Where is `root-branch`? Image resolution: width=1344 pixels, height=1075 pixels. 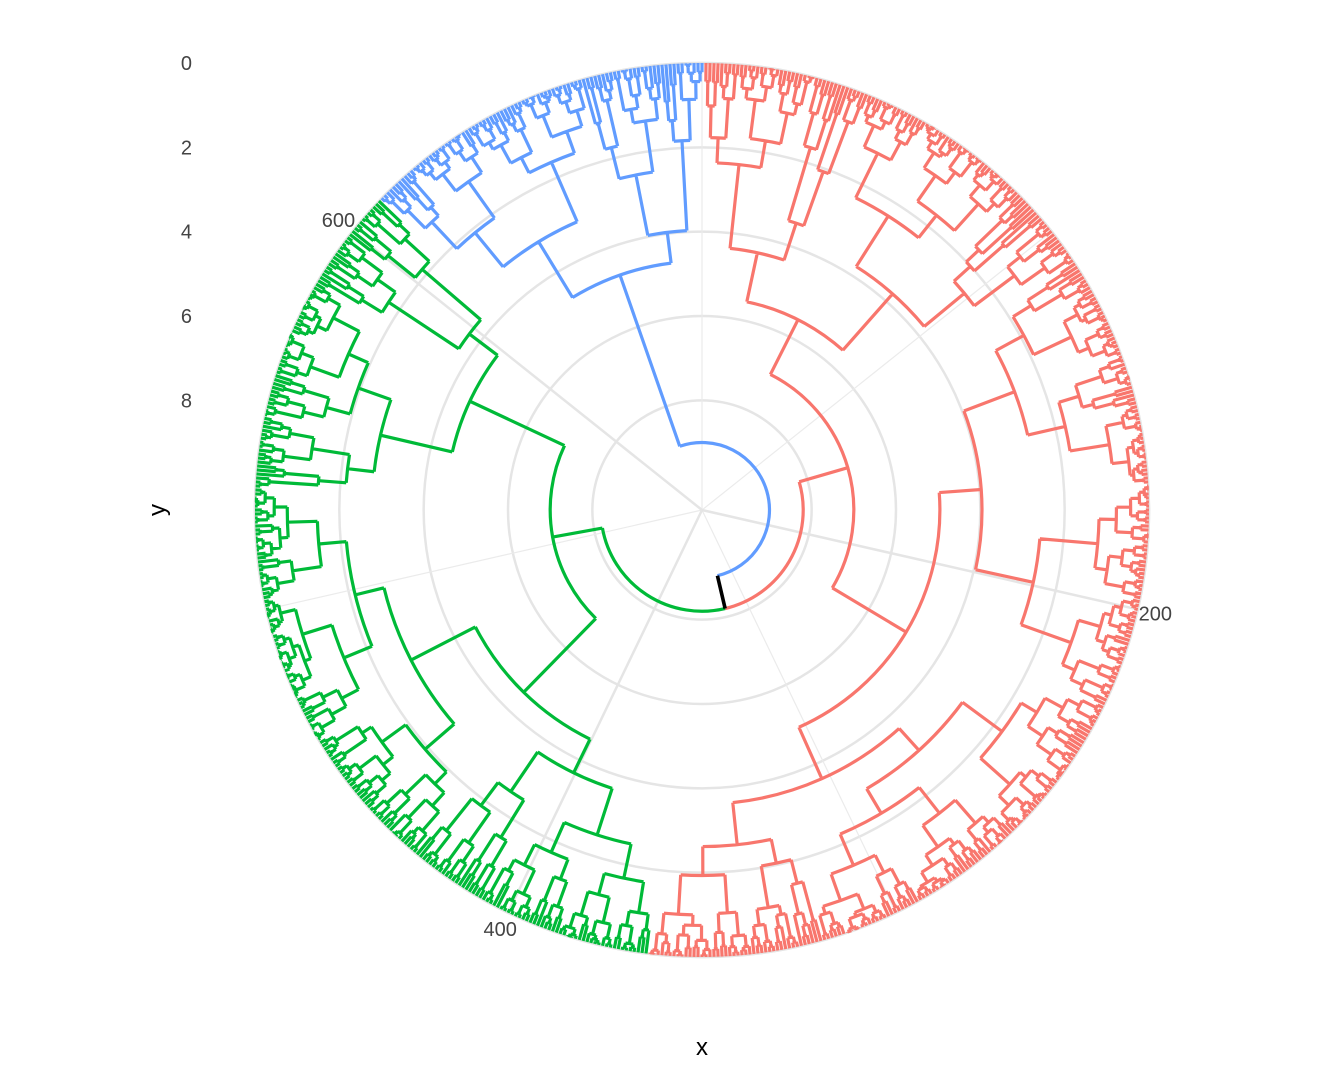
root-branch is located at coordinates (721, 592).